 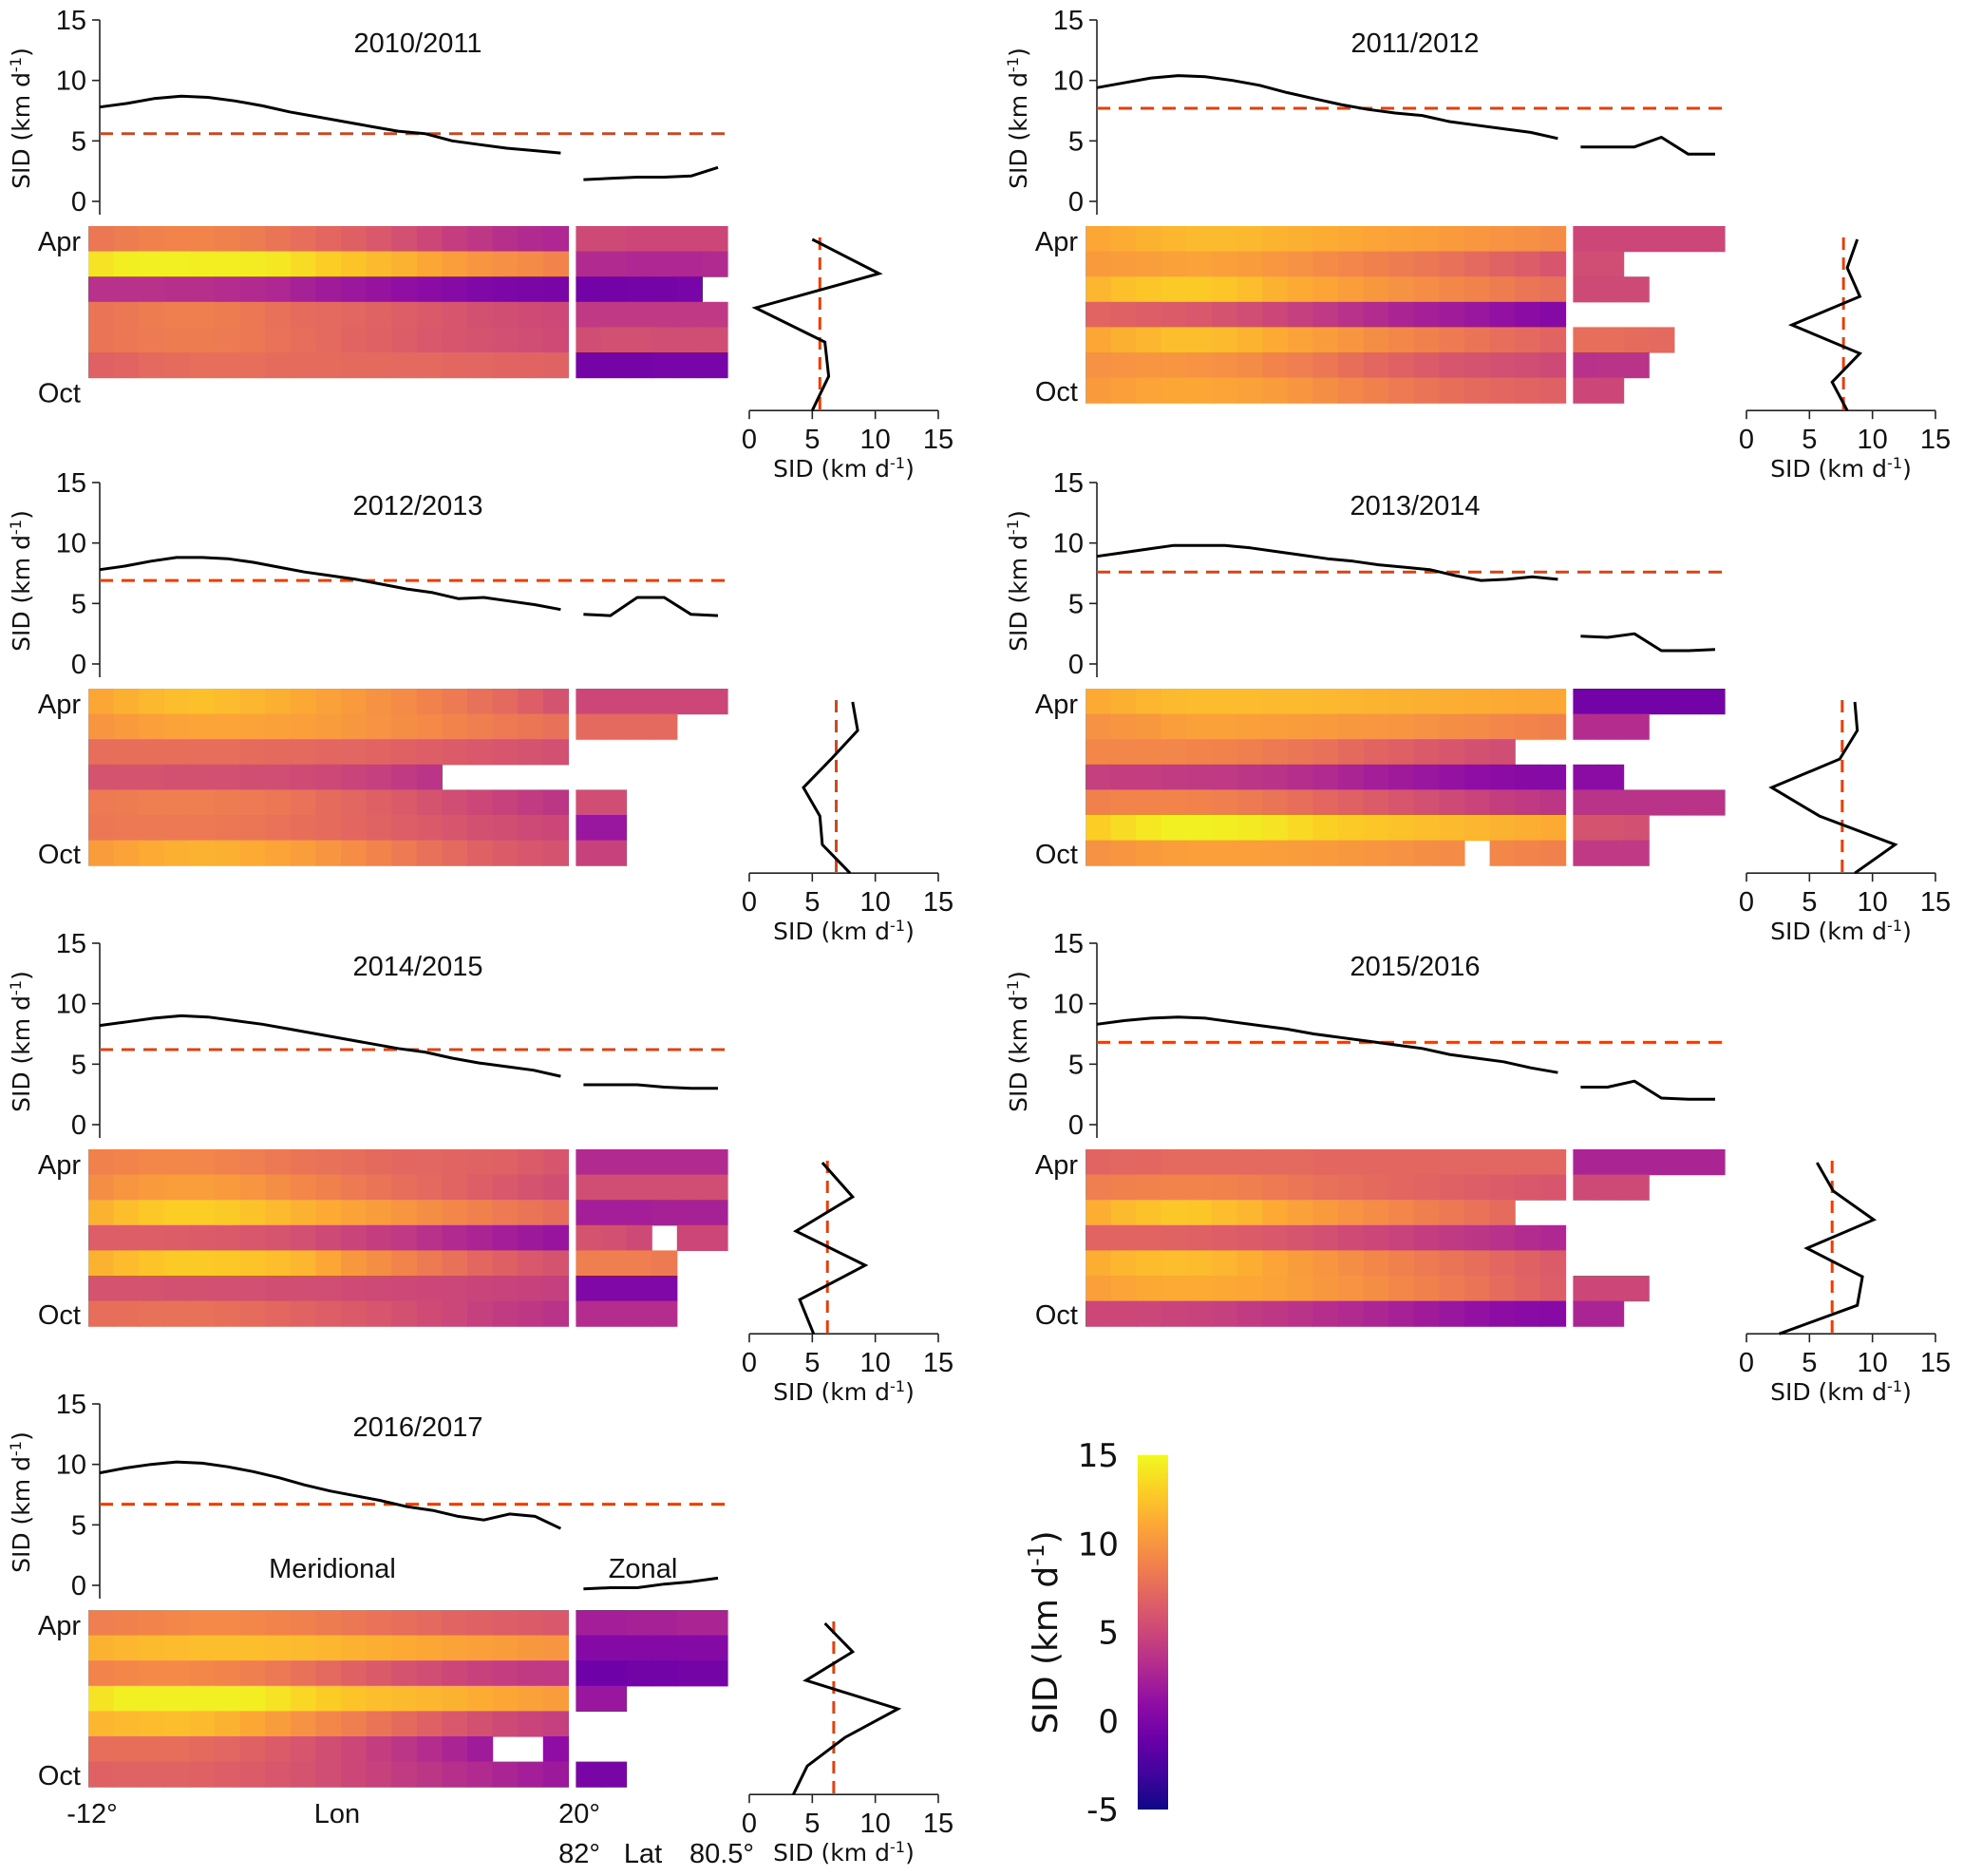 What do you see at coordinates (1936, 903) in the screenshot?
I see `profile-x-tick-label: 15` at bounding box center [1936, 903].